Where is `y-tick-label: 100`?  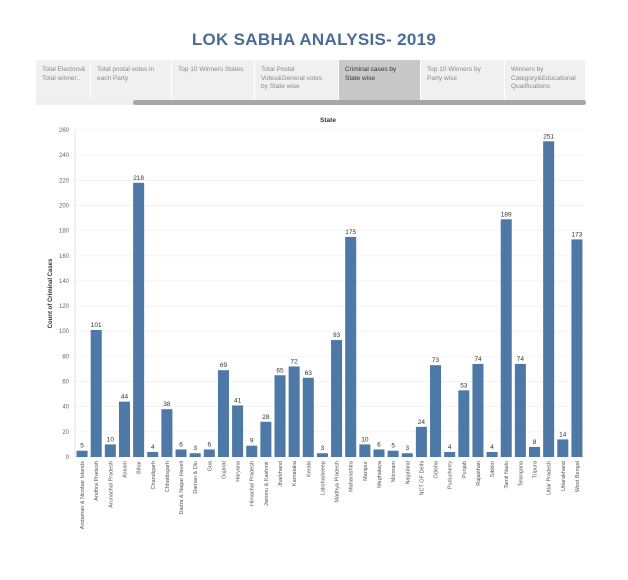 y-tick-label: 100 is located at coordinates (64, 332).